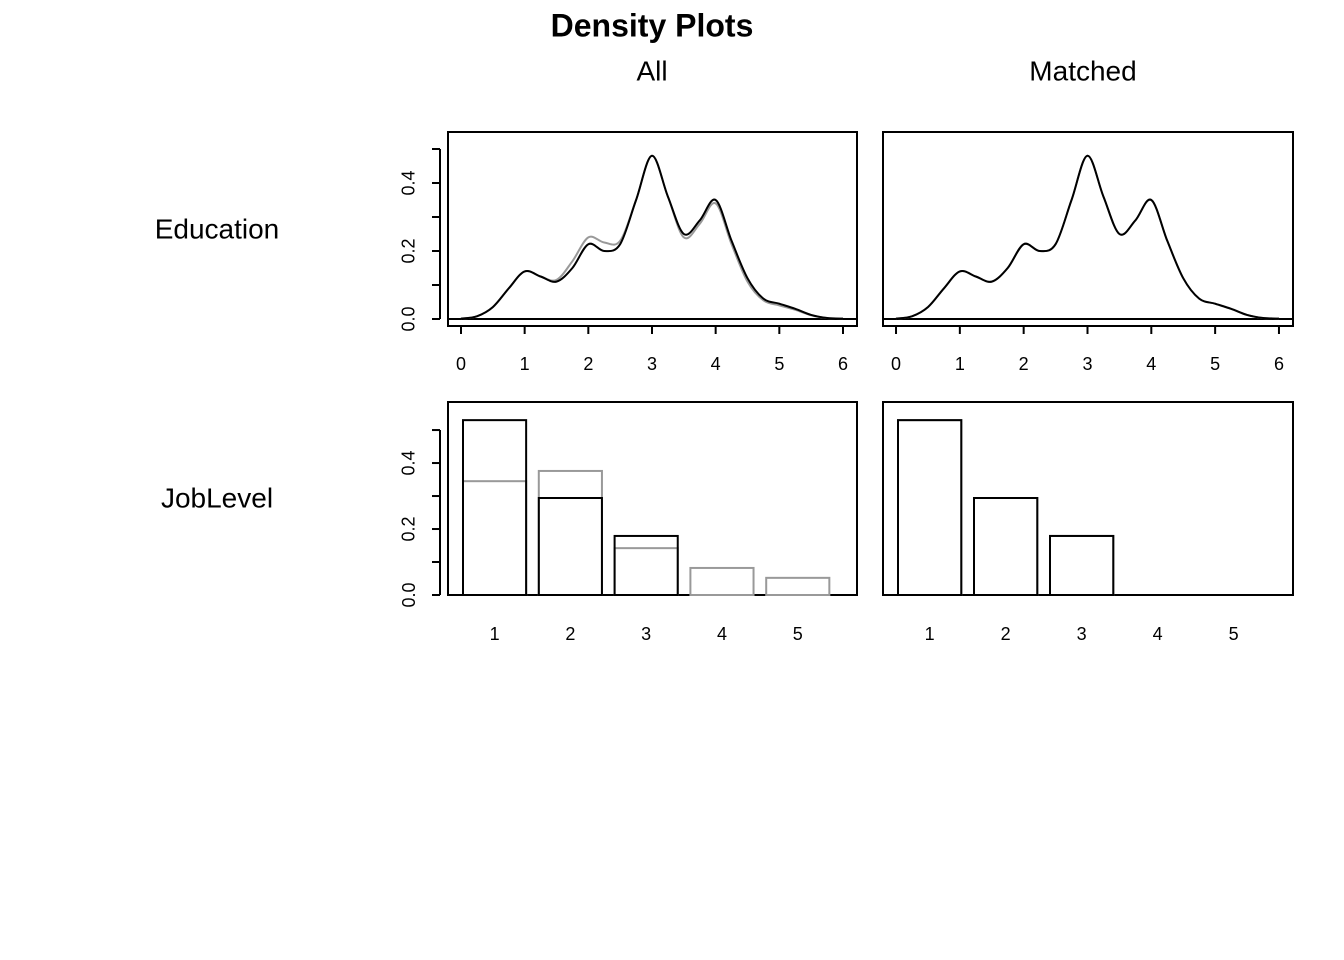 The image size is (1344, 960). Describe the element at coordinates (651, 70) in the screenshot. I see `column-title: All` at that location.